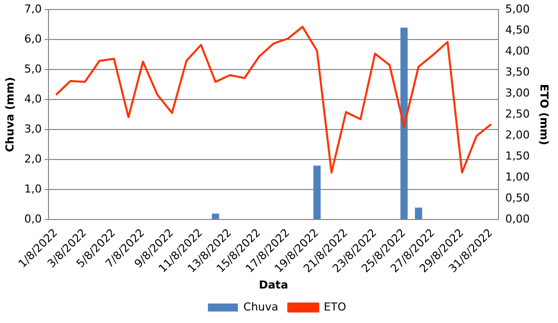 Image resolution: width=558 pixels, height=323 pixels. Describe the element at coordinates (517, 93) in the screenshot. I see `y2-tick-label: 3,00` at that location.